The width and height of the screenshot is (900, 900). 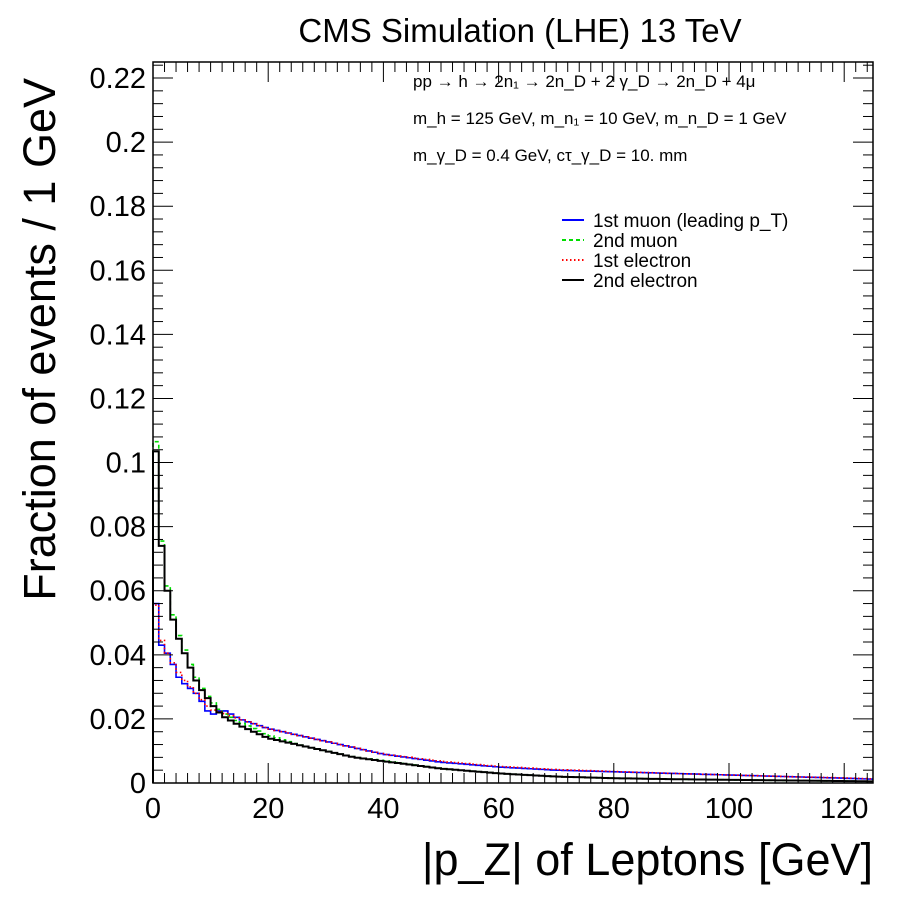 What do you see at coordinates (118, 399) in the screenshot?
I see `y-tick-label: 0.12` at bounding box center [118, 399].